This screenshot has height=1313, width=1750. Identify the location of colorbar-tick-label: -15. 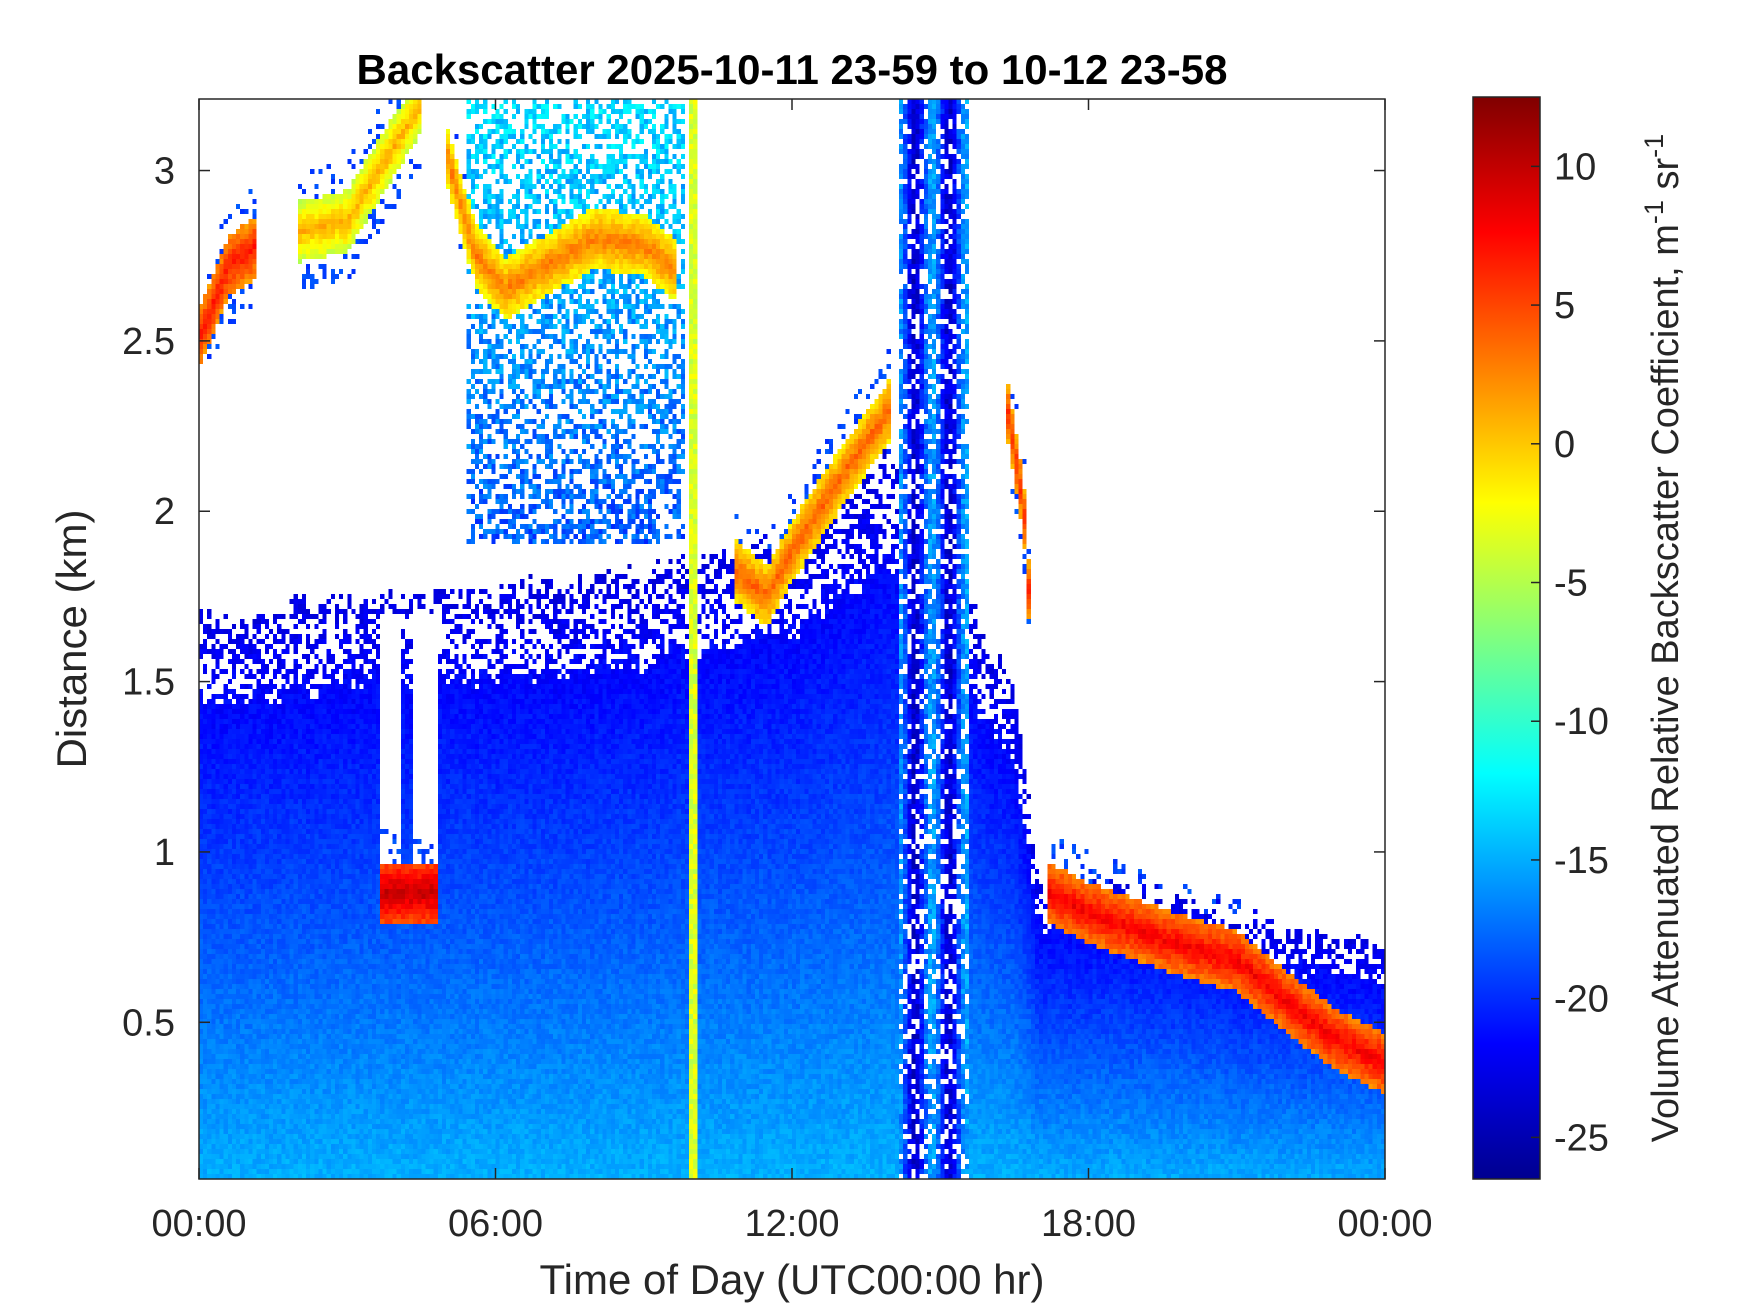
(1581, 861).